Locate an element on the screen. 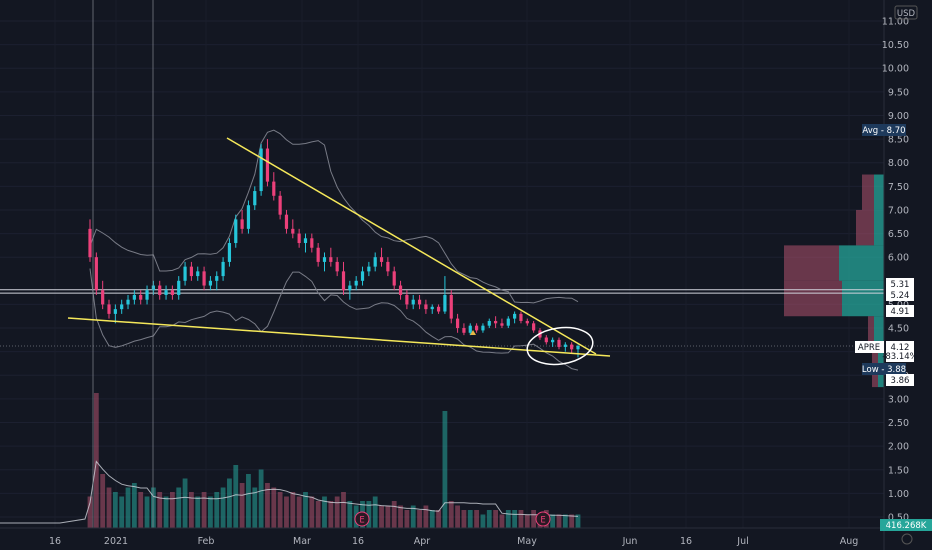 The width and height of the screenshot is (932, 550). price-tick-label: 3.00 is located at coordinates (898, 399).